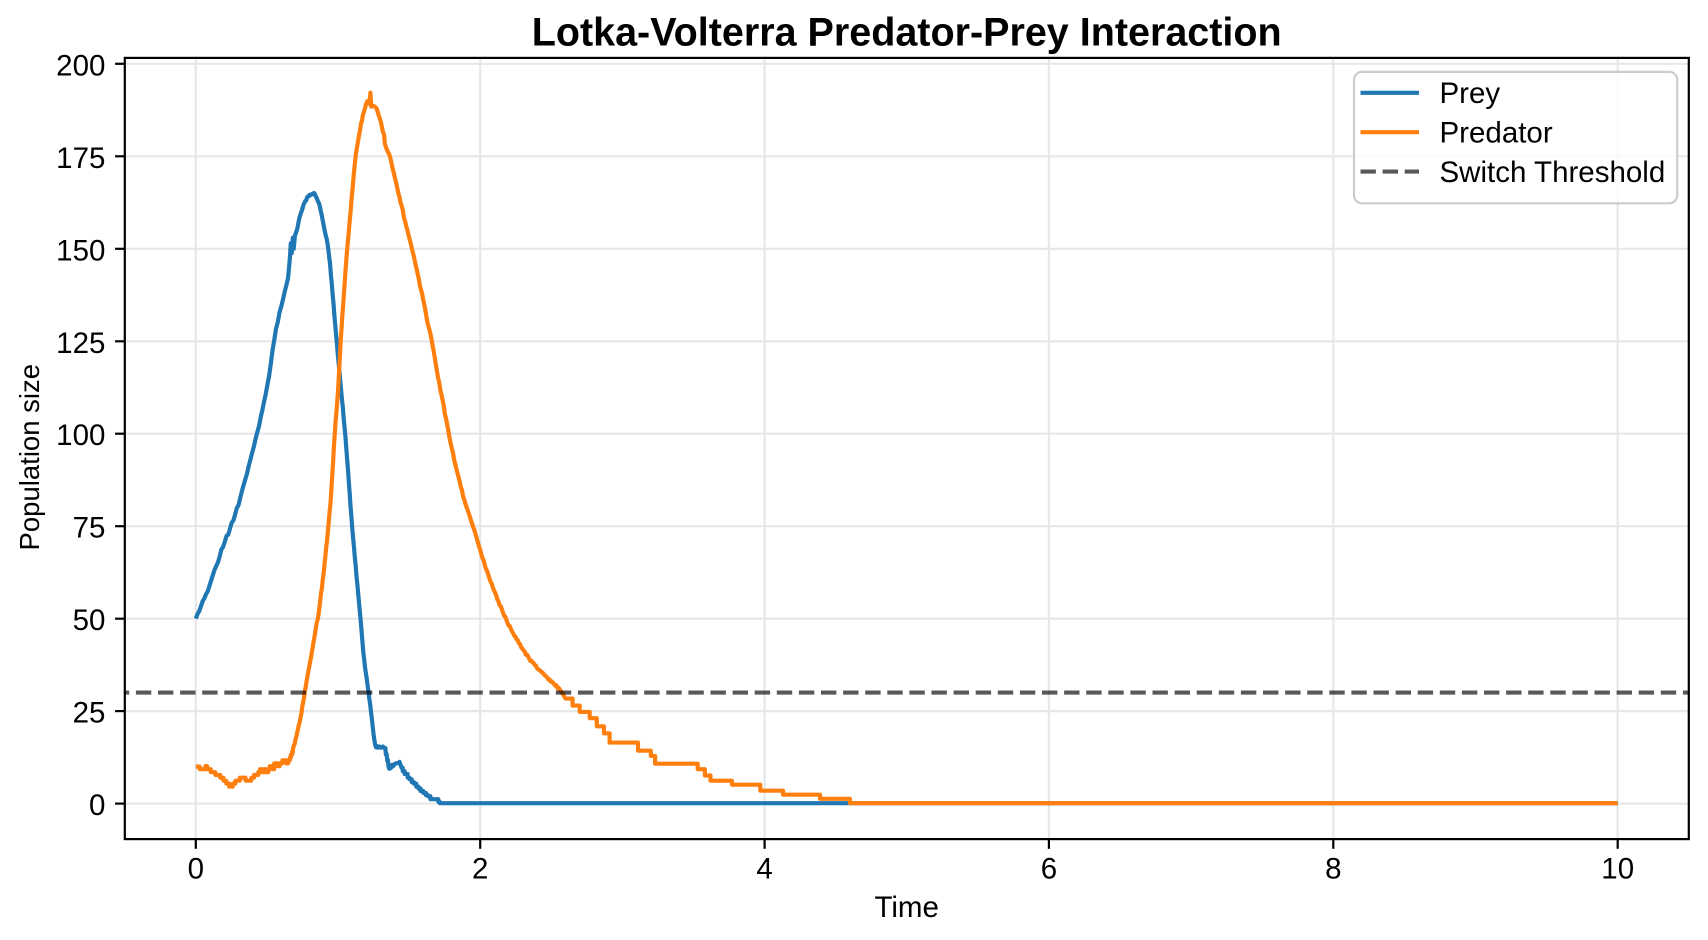  What do you see at coordinates (80, 250) in the screenshot?
I see `svg-text: 150` at bounding box center [80, 250].